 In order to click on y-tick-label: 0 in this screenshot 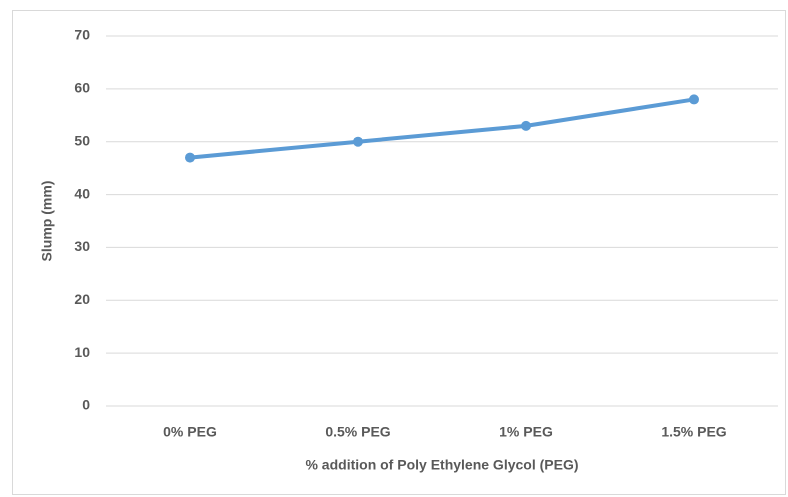, I will do `click(86, 405)`.